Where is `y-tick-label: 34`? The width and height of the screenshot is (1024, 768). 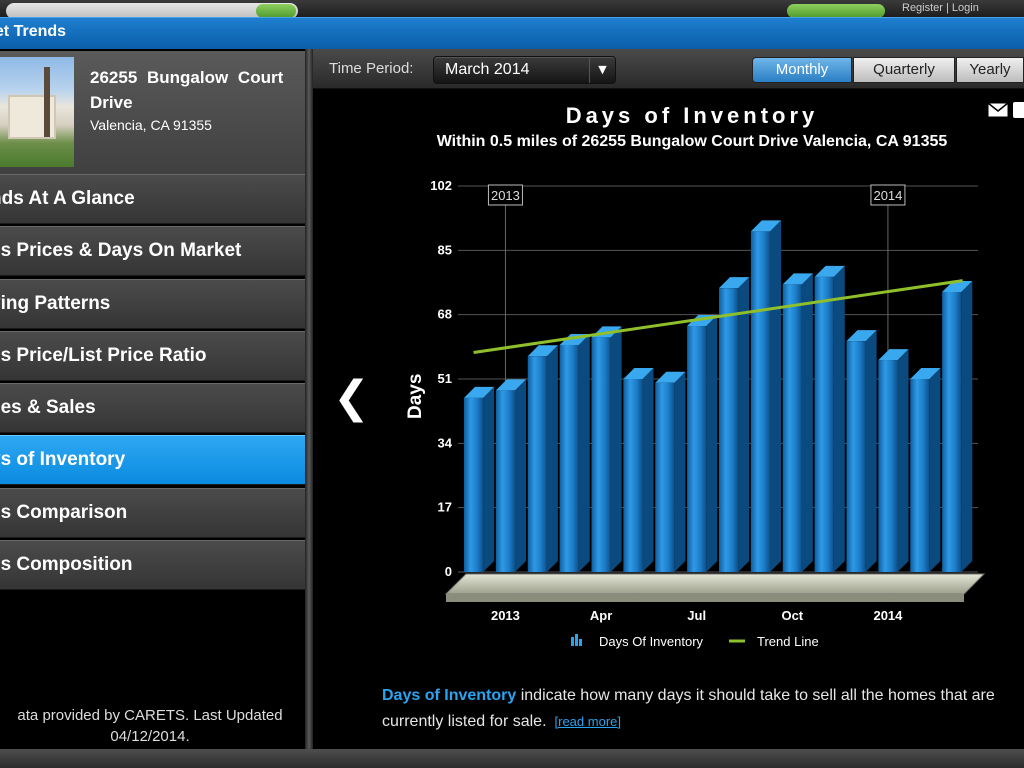 y-tick-label: 34 is located at coordinates (445, 442).